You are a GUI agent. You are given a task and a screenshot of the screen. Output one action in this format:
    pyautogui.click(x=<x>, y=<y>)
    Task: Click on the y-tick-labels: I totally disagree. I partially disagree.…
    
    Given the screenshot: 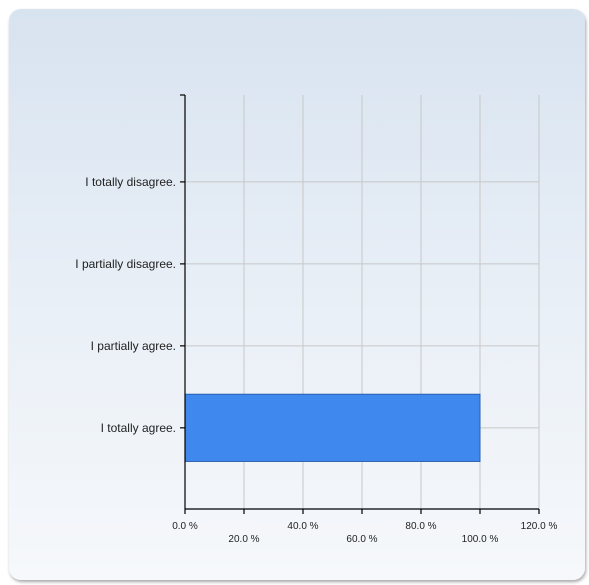 What is the action you would take?
    pyautogui.click(x=125, y=305)
    